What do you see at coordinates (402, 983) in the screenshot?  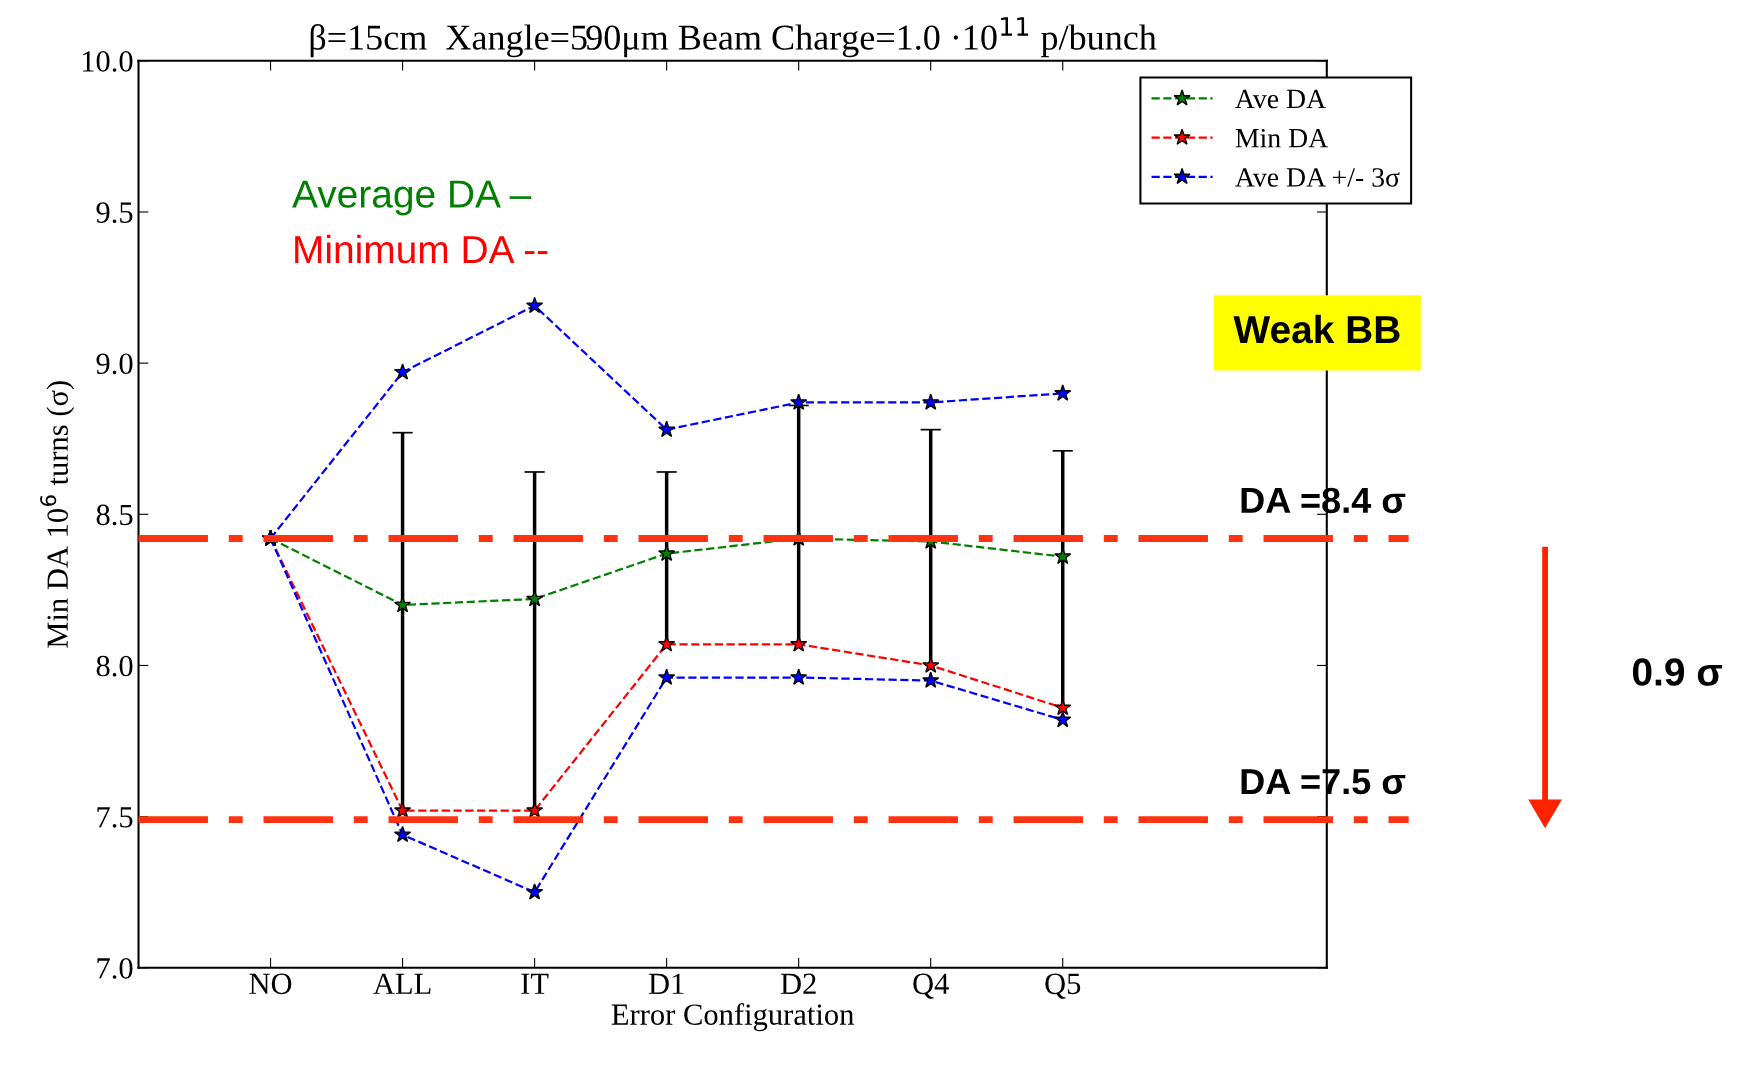 I see `x-tick-label: ALL` at bounding box center [402, 983].